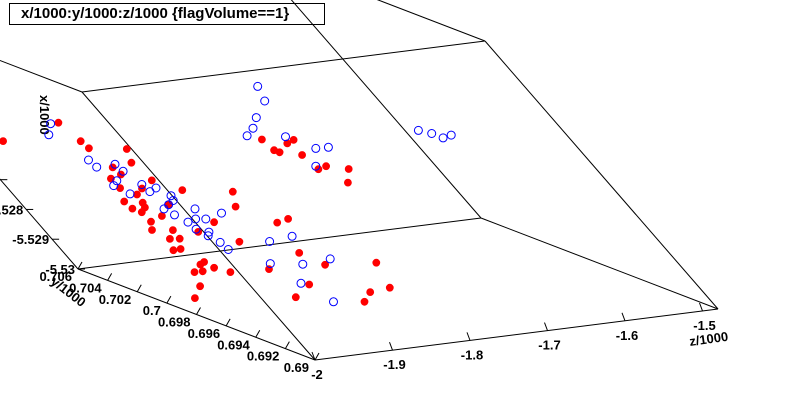 The width and height of the screenshot is (800, 400). I want to click on y-tick-label: 0.694, so click(233, 344).